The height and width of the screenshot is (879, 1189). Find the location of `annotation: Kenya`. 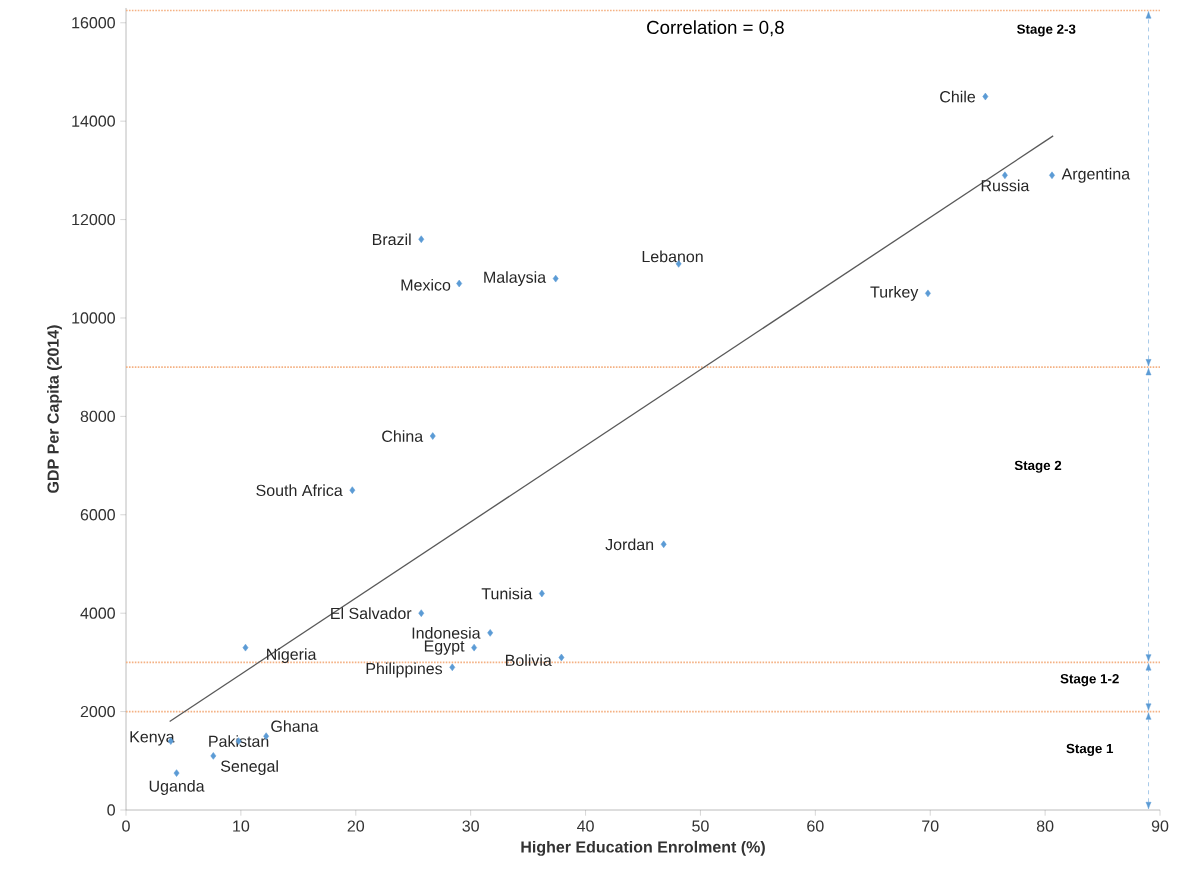

annotation: Kenya is located at coordinates (152, 738).